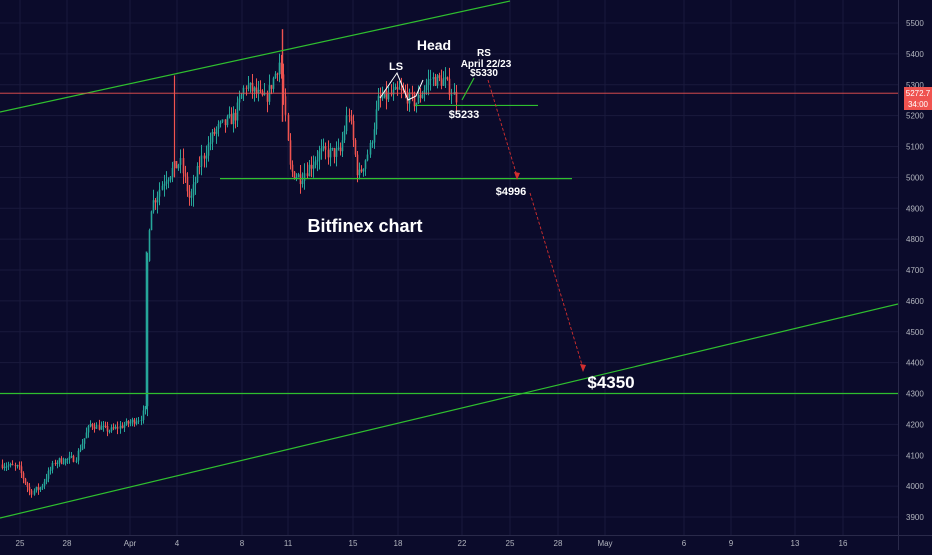 The height and width of the screenshot is (555, 932). What do you see at coordinates (288, 543) in the screenshot?
I see `x-tick-label: 11` at bounding box center [288, 543].